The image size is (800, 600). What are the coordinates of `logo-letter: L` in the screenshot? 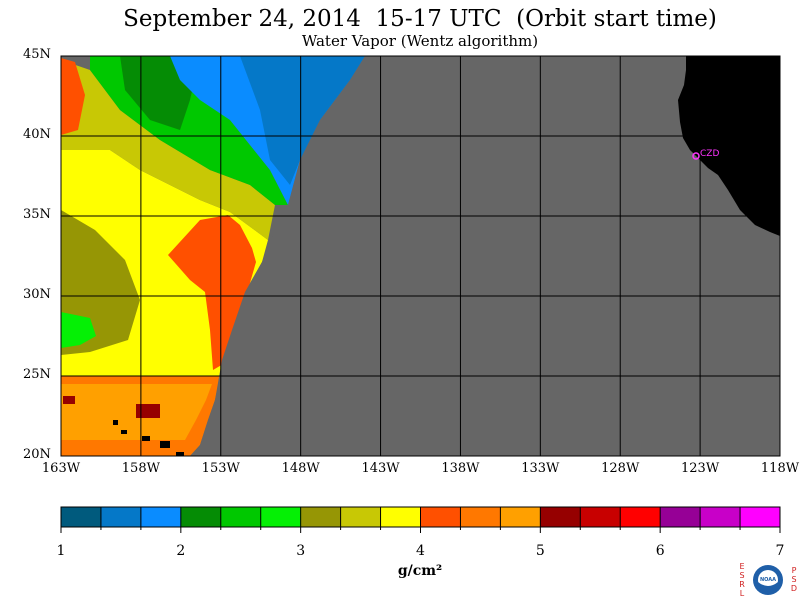 It's located at (742, 593).